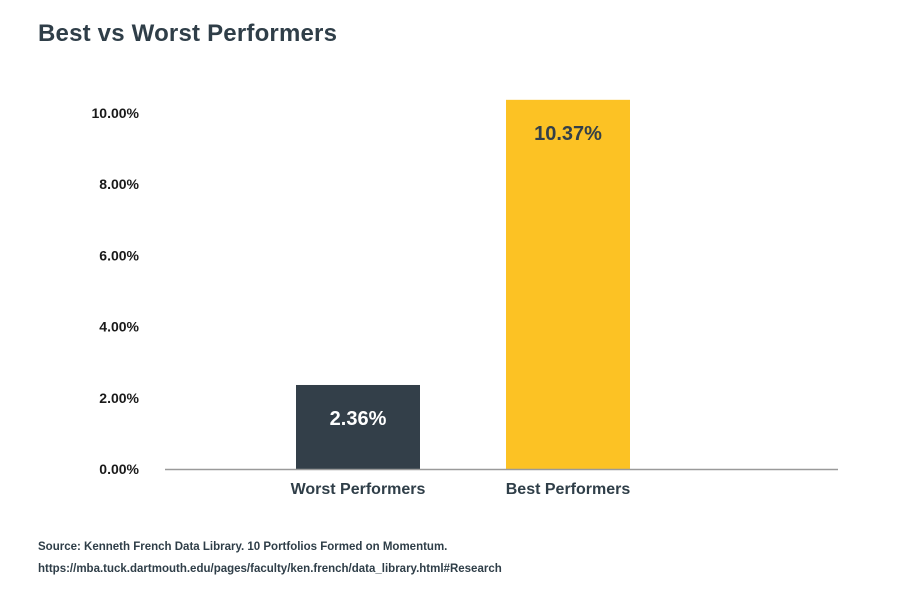  Describe the element at coordinates (119, 255) in the screenshot. I see `y-tick-label: 6.00%` at that location.